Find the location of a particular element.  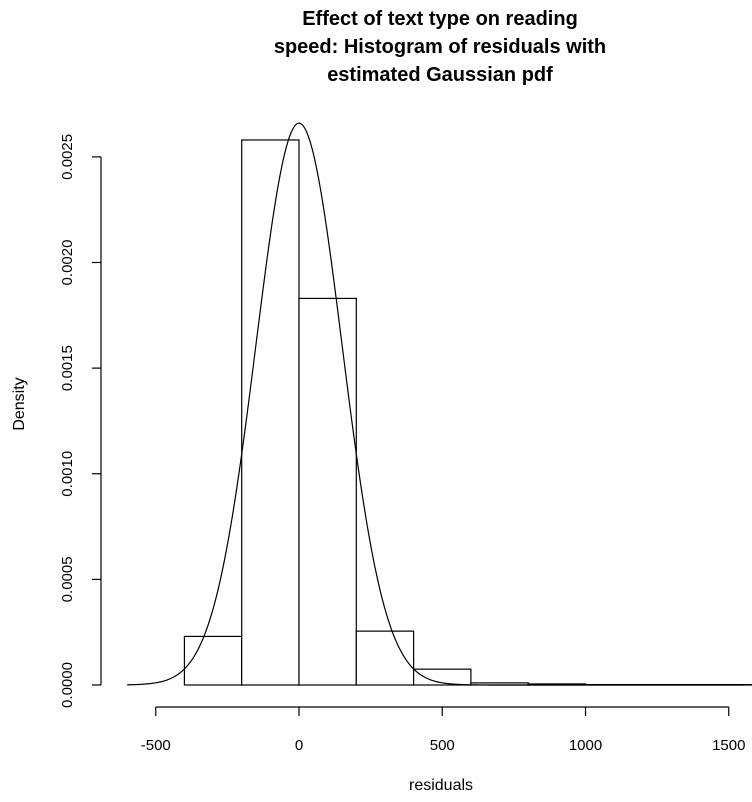

y-axis-title: Density is located at coordinates (19, 403).